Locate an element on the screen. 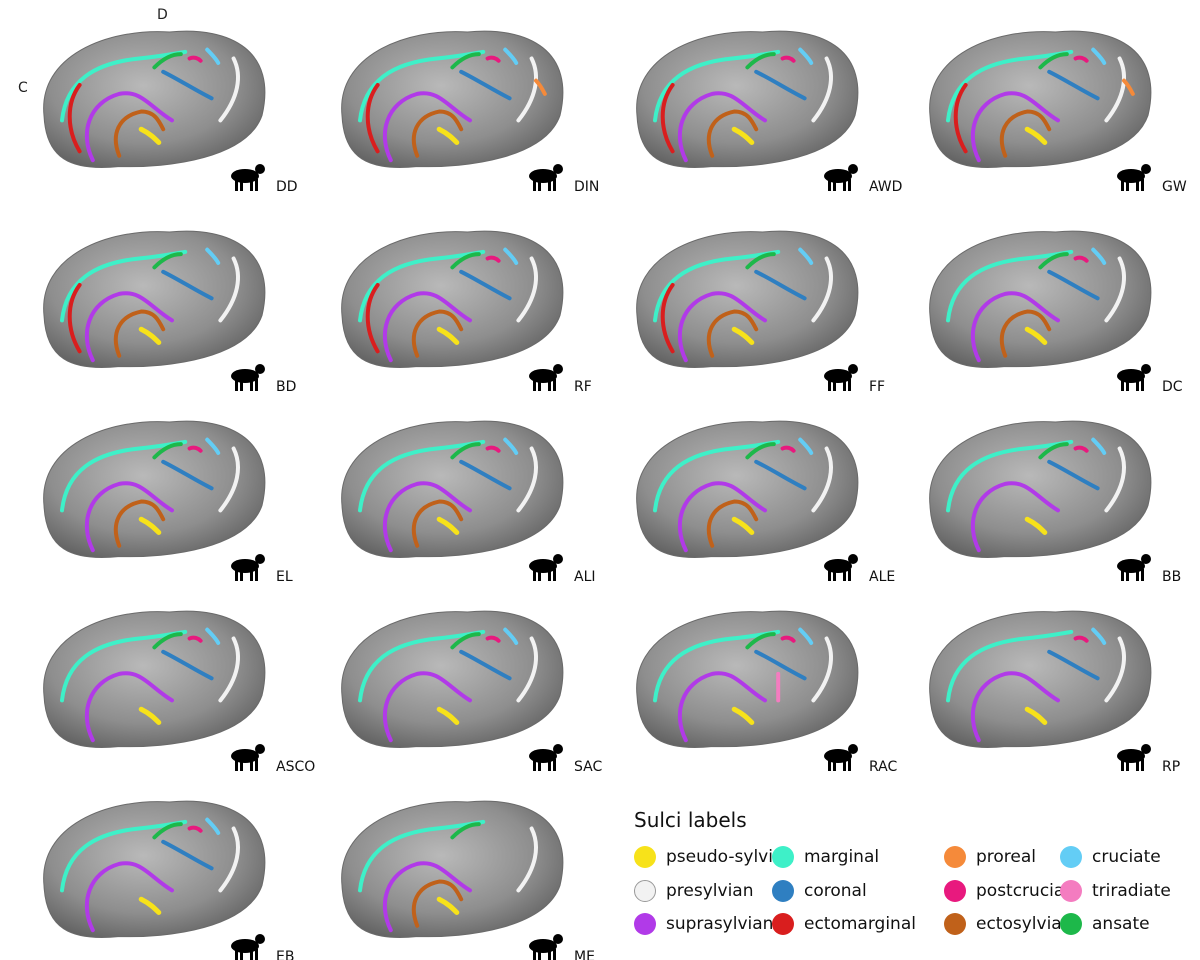 This screenshot has width=1200, height=960. brain-panel-dd: DD is located at coordinates (170, 112).